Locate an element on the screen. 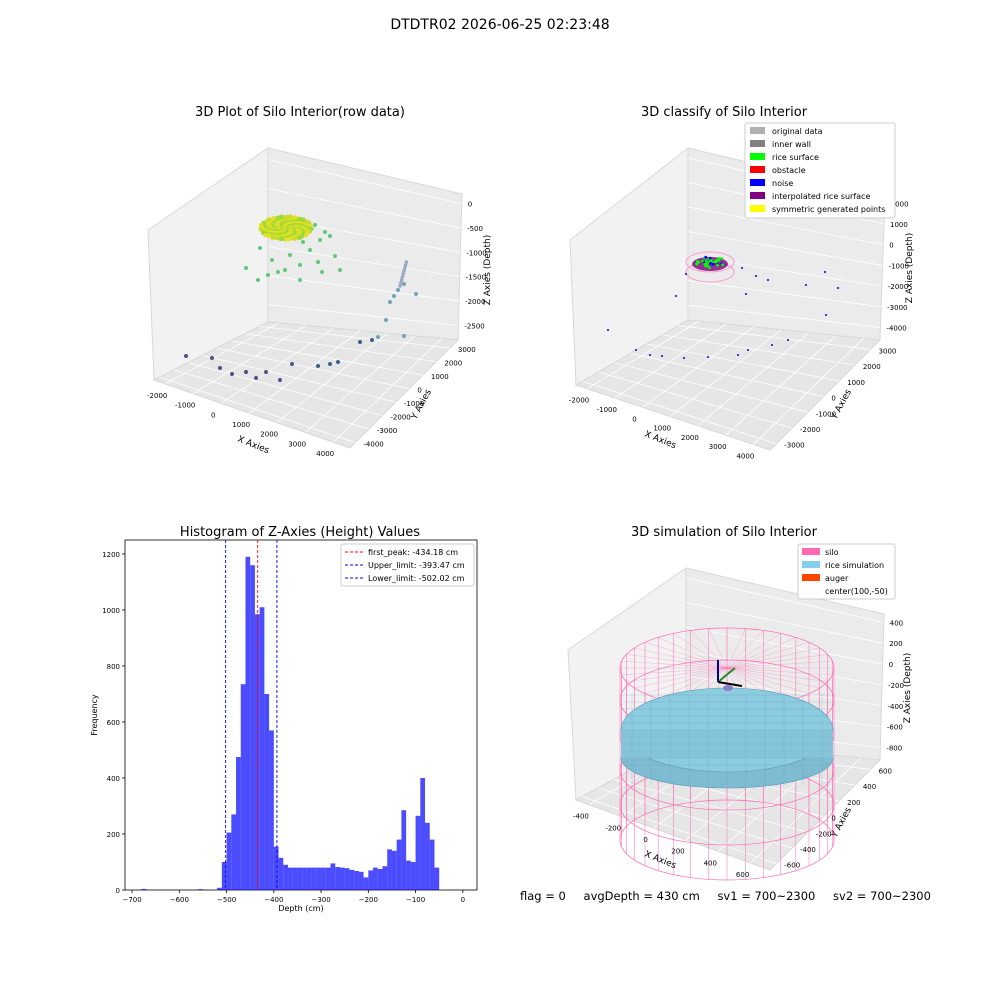 The height and width of the screenshot is (1000, 1000). legend-label: Upper_limit: -393.47 cm is located at coordinates (416, 565).